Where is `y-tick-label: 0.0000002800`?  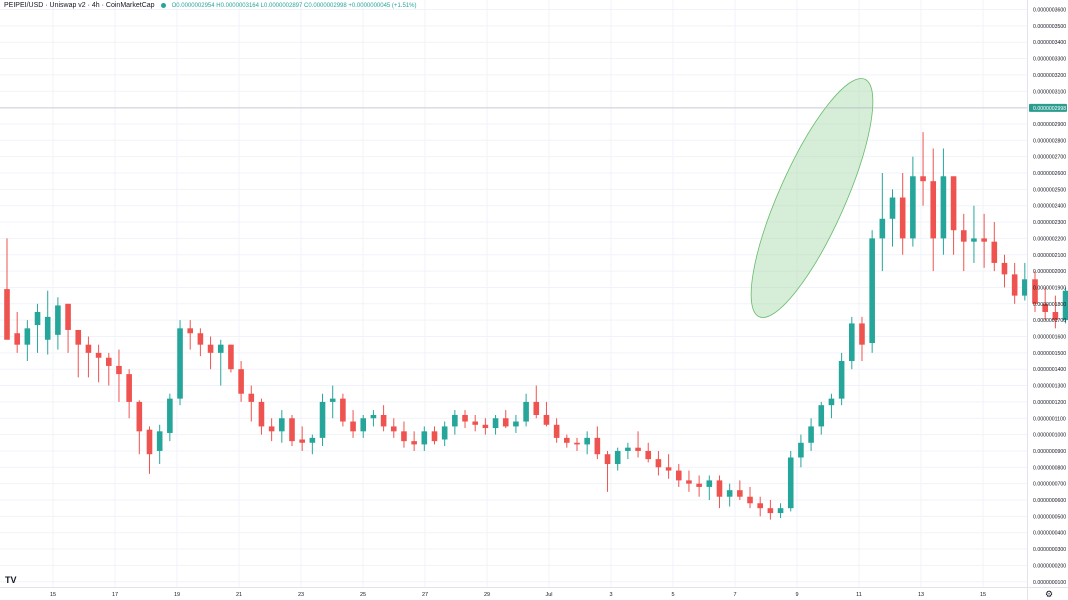 y-tick-label: 0.0000002800 is located at coordinates (1049, 141).